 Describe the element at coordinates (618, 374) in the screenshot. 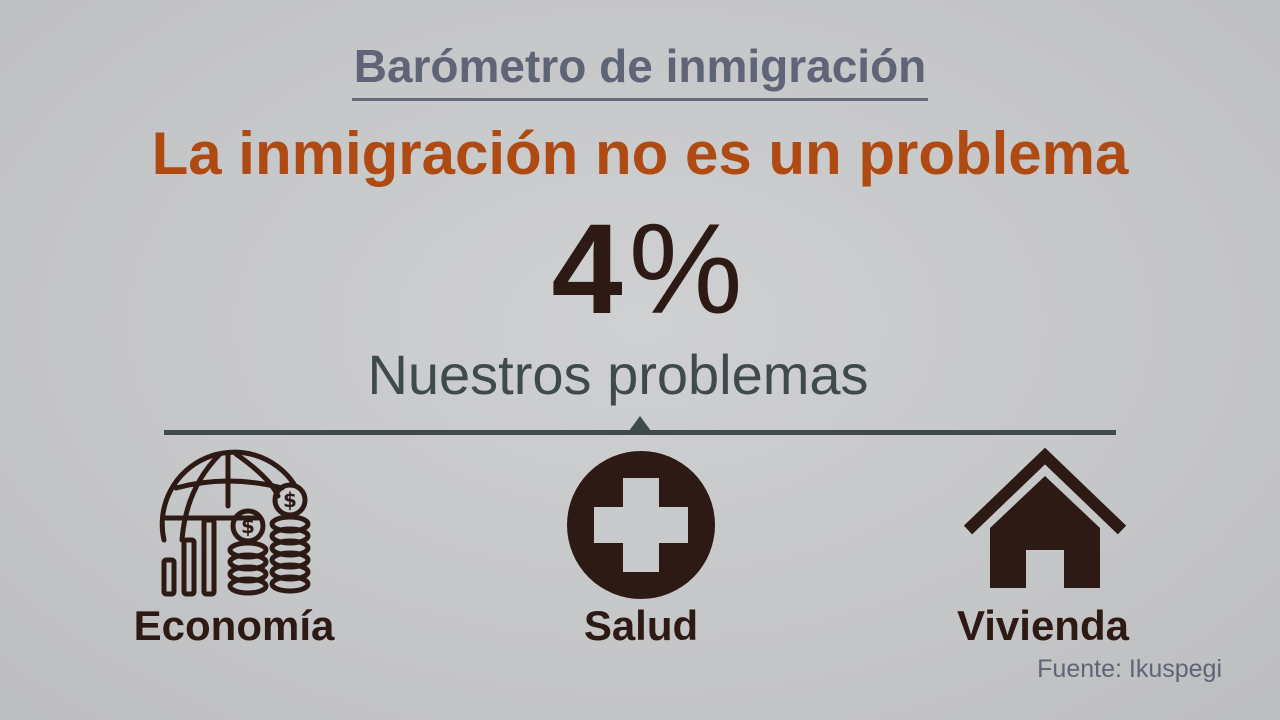

I see `subheading: Nuestros problemas` at that location.